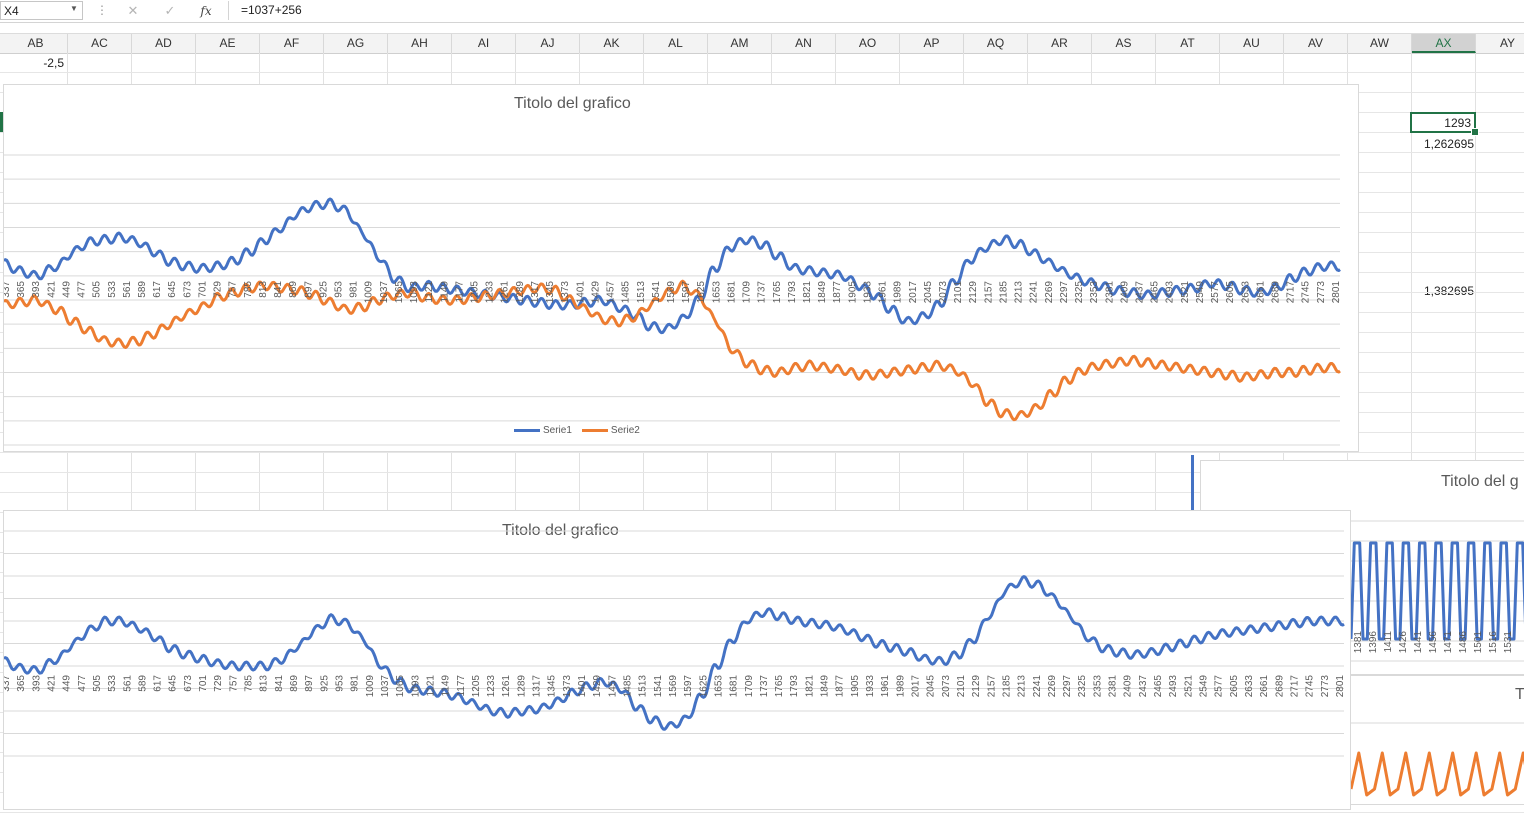  What do you see at coordinates (740, 43) in the screenshot?
I see `column-header-am: AM` at bounding box center [740, 43].